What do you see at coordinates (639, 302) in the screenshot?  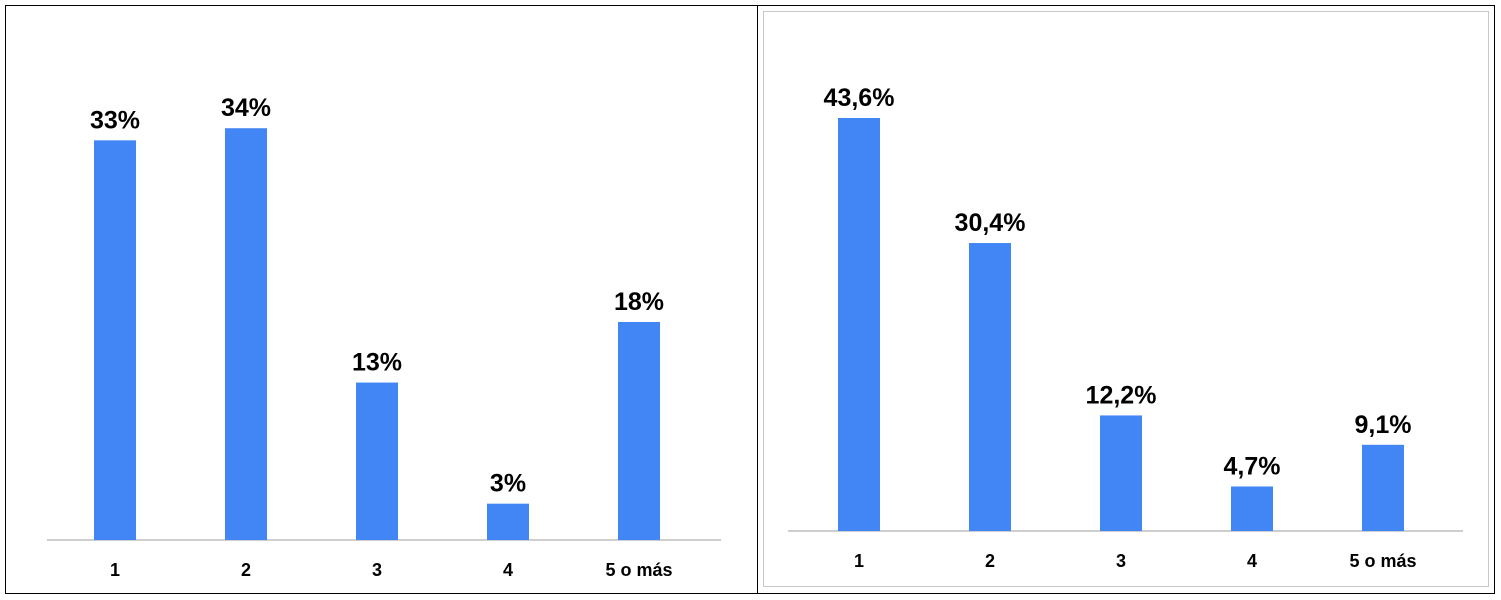 I see `data-label: 18%` at bounding box center [639, 302].